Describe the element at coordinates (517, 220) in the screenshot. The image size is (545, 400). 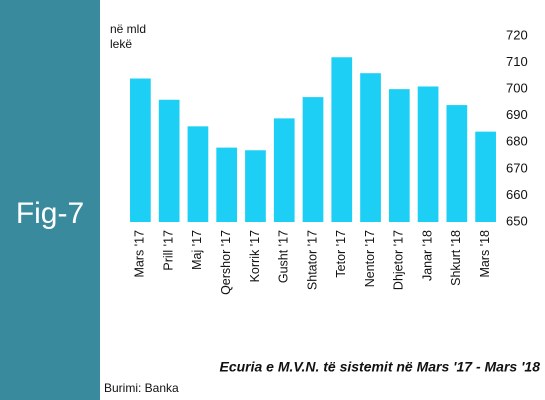
I see `y-tick-label: 650` at that location.